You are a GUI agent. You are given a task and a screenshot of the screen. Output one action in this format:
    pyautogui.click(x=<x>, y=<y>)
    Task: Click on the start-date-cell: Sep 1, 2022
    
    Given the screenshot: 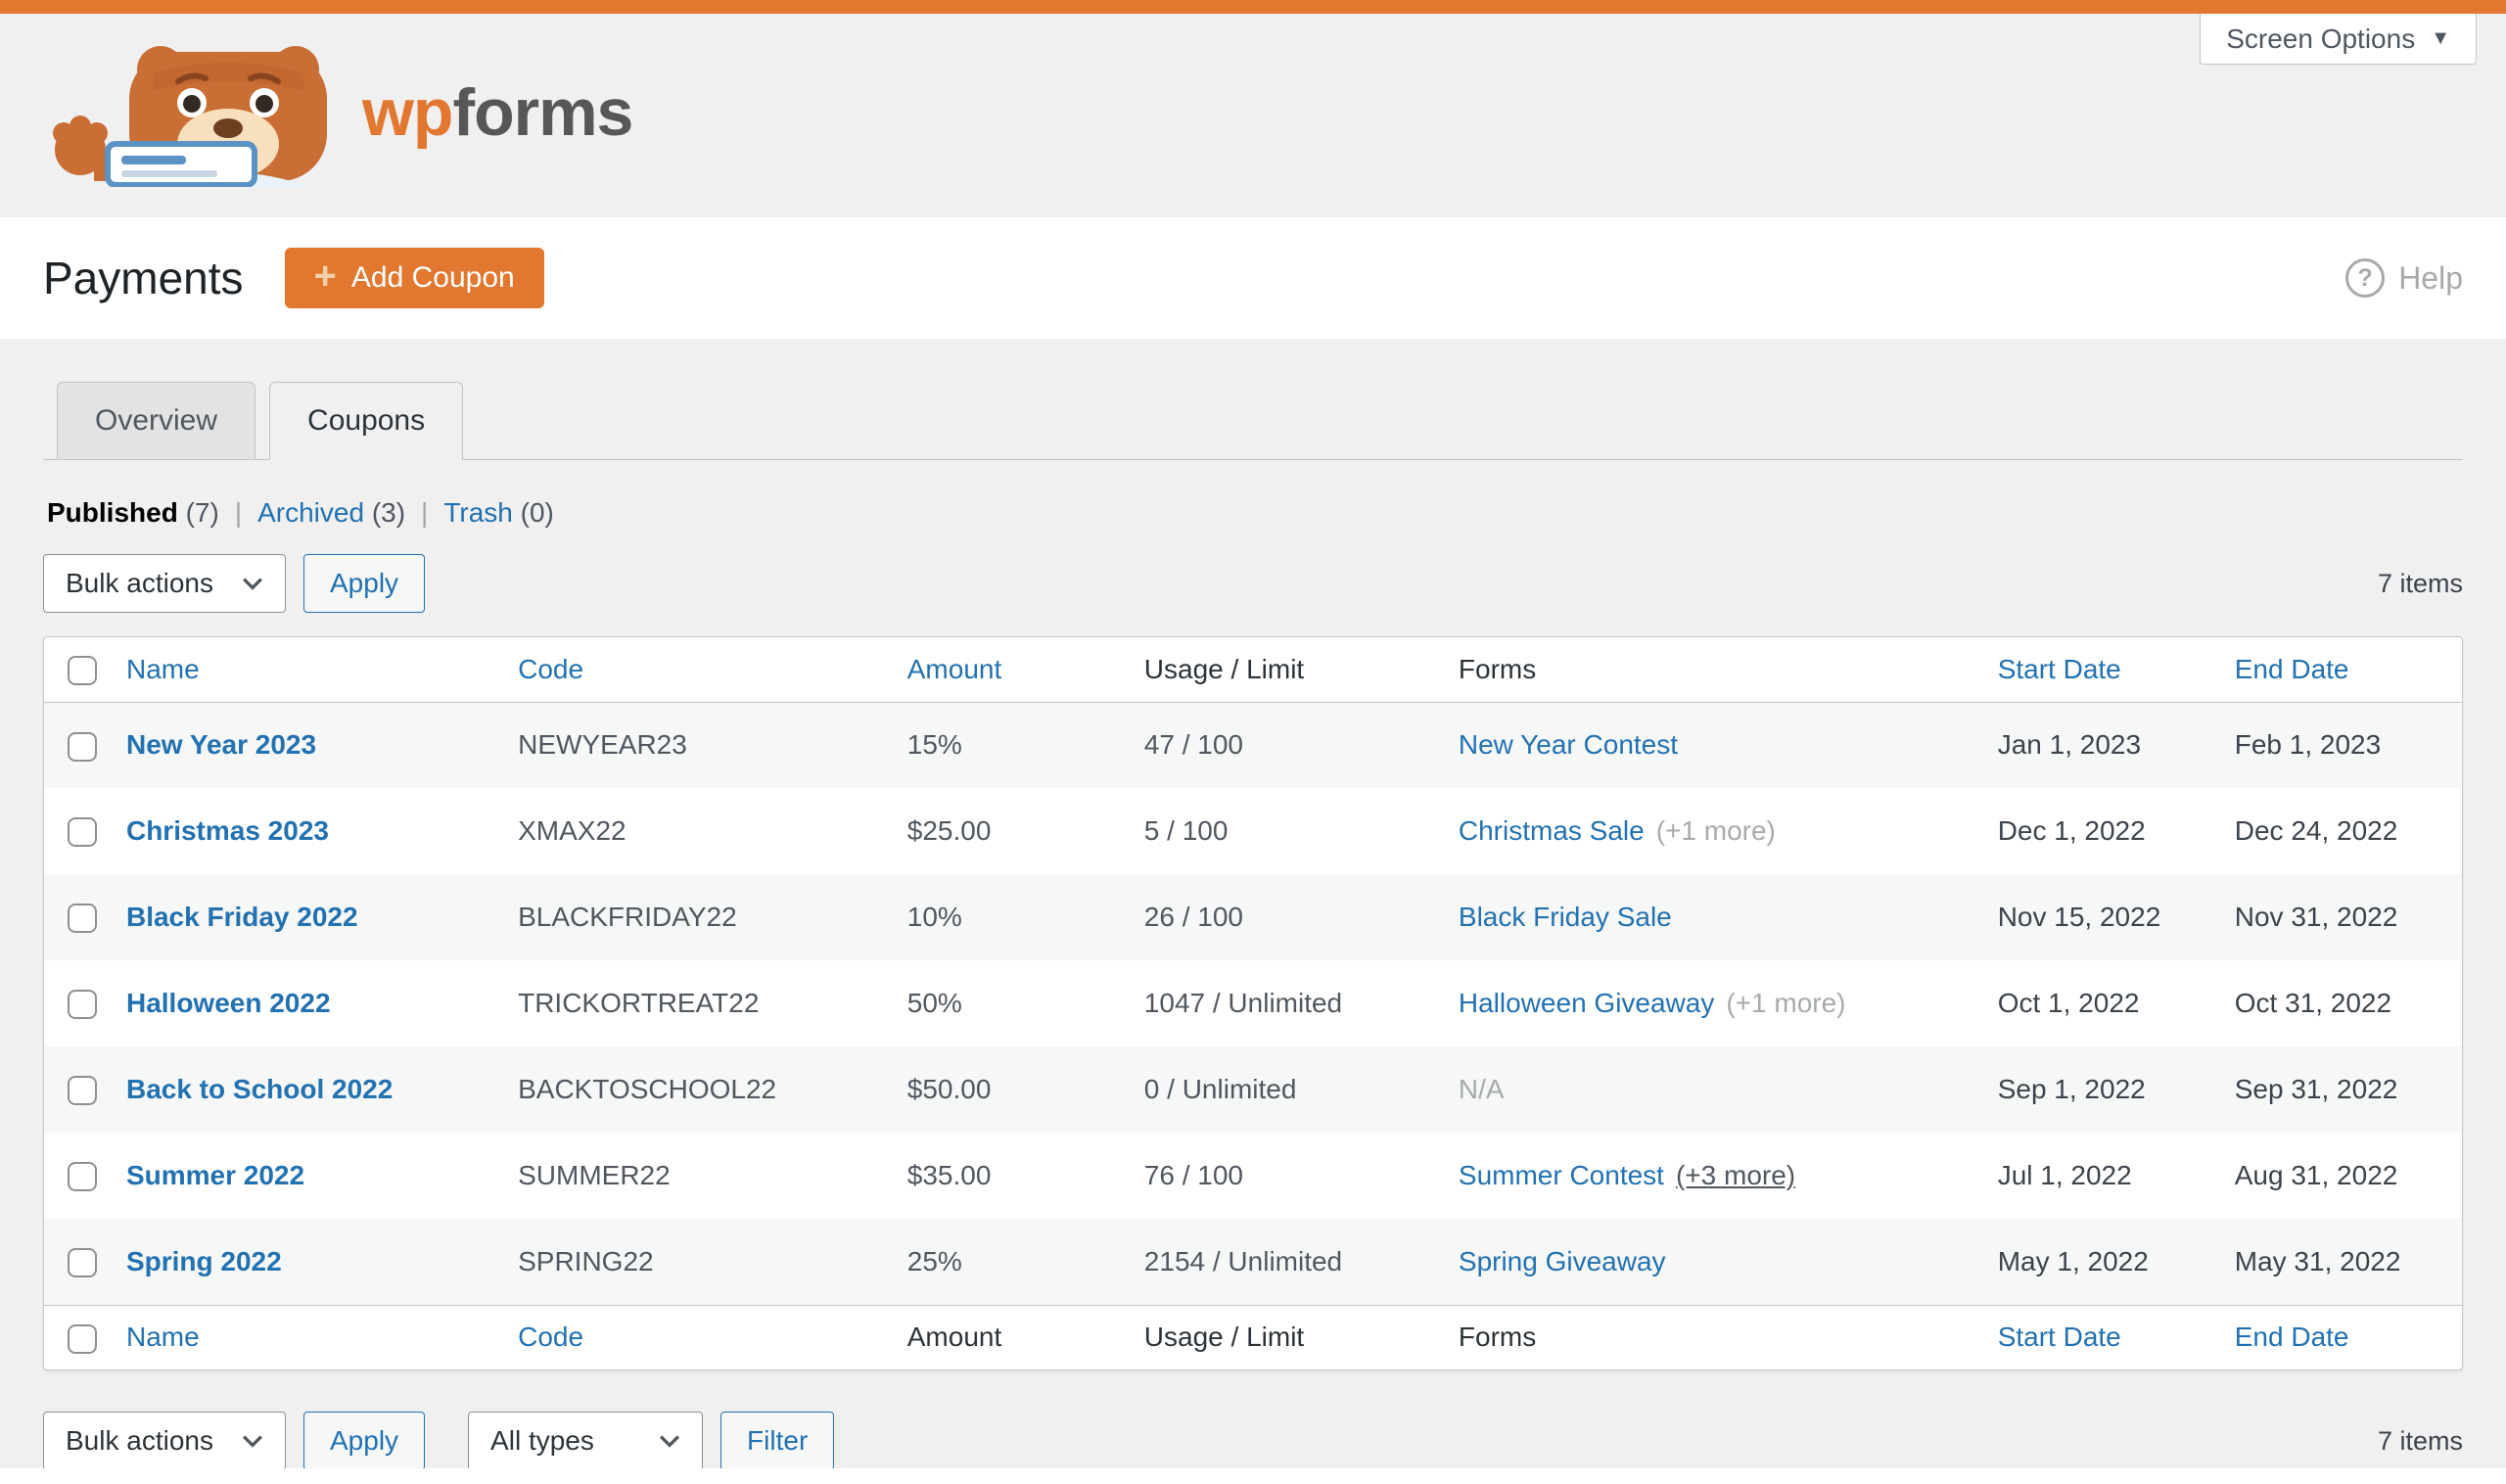 What is the action you would take?
    pyautogui.click(x=2071, y=1089)
    